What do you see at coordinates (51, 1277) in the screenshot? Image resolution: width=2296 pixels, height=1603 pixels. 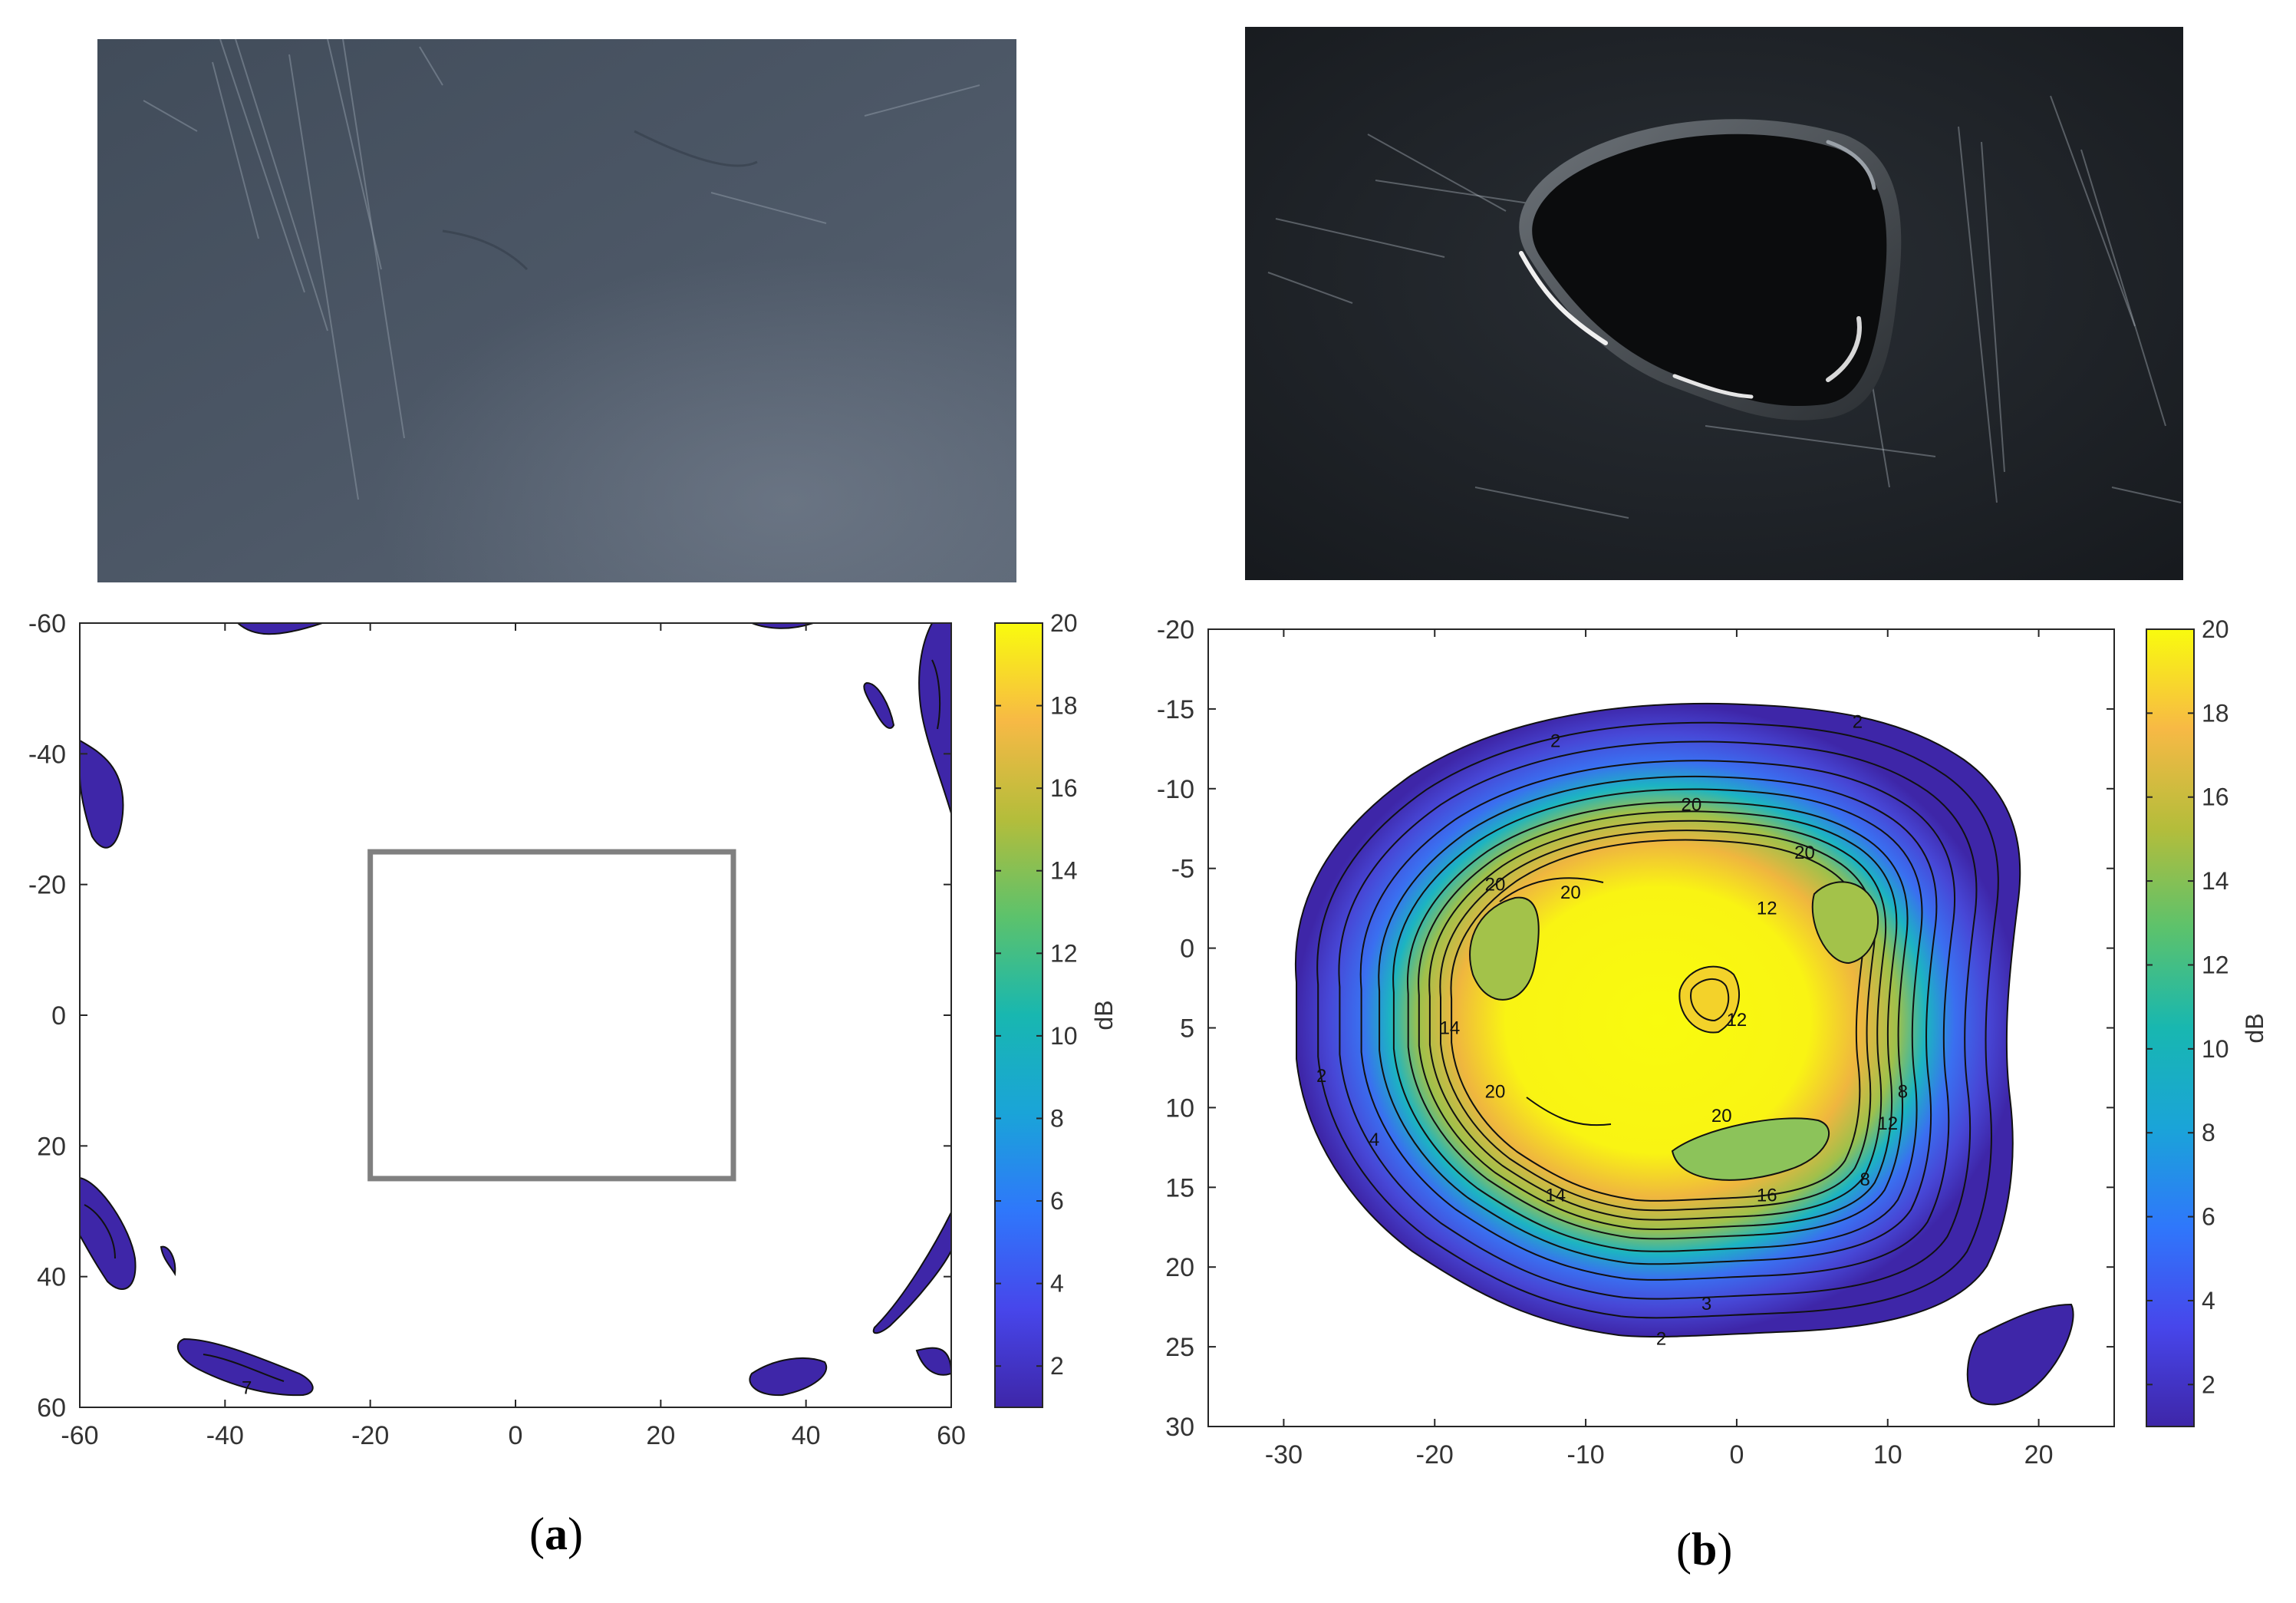 I see `y-tick-label: 40` at bounding box center [51, 1277].